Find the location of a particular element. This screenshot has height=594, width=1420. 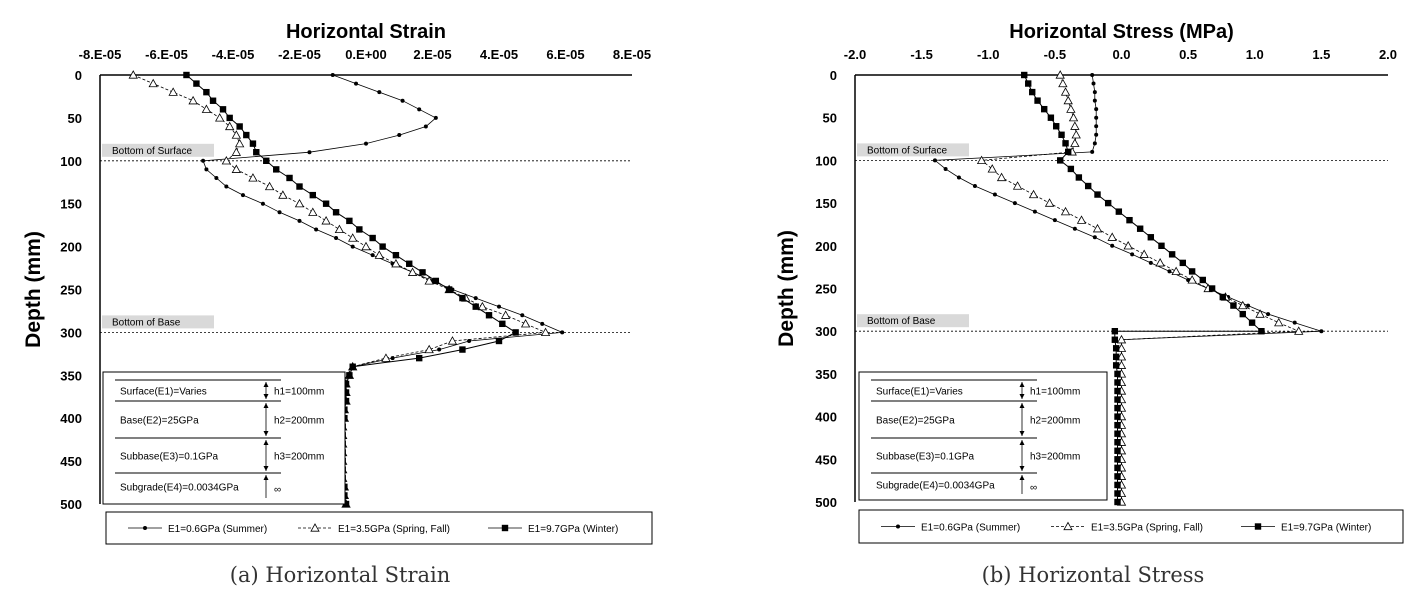

annotation-box is located at coordinates (158, 322).